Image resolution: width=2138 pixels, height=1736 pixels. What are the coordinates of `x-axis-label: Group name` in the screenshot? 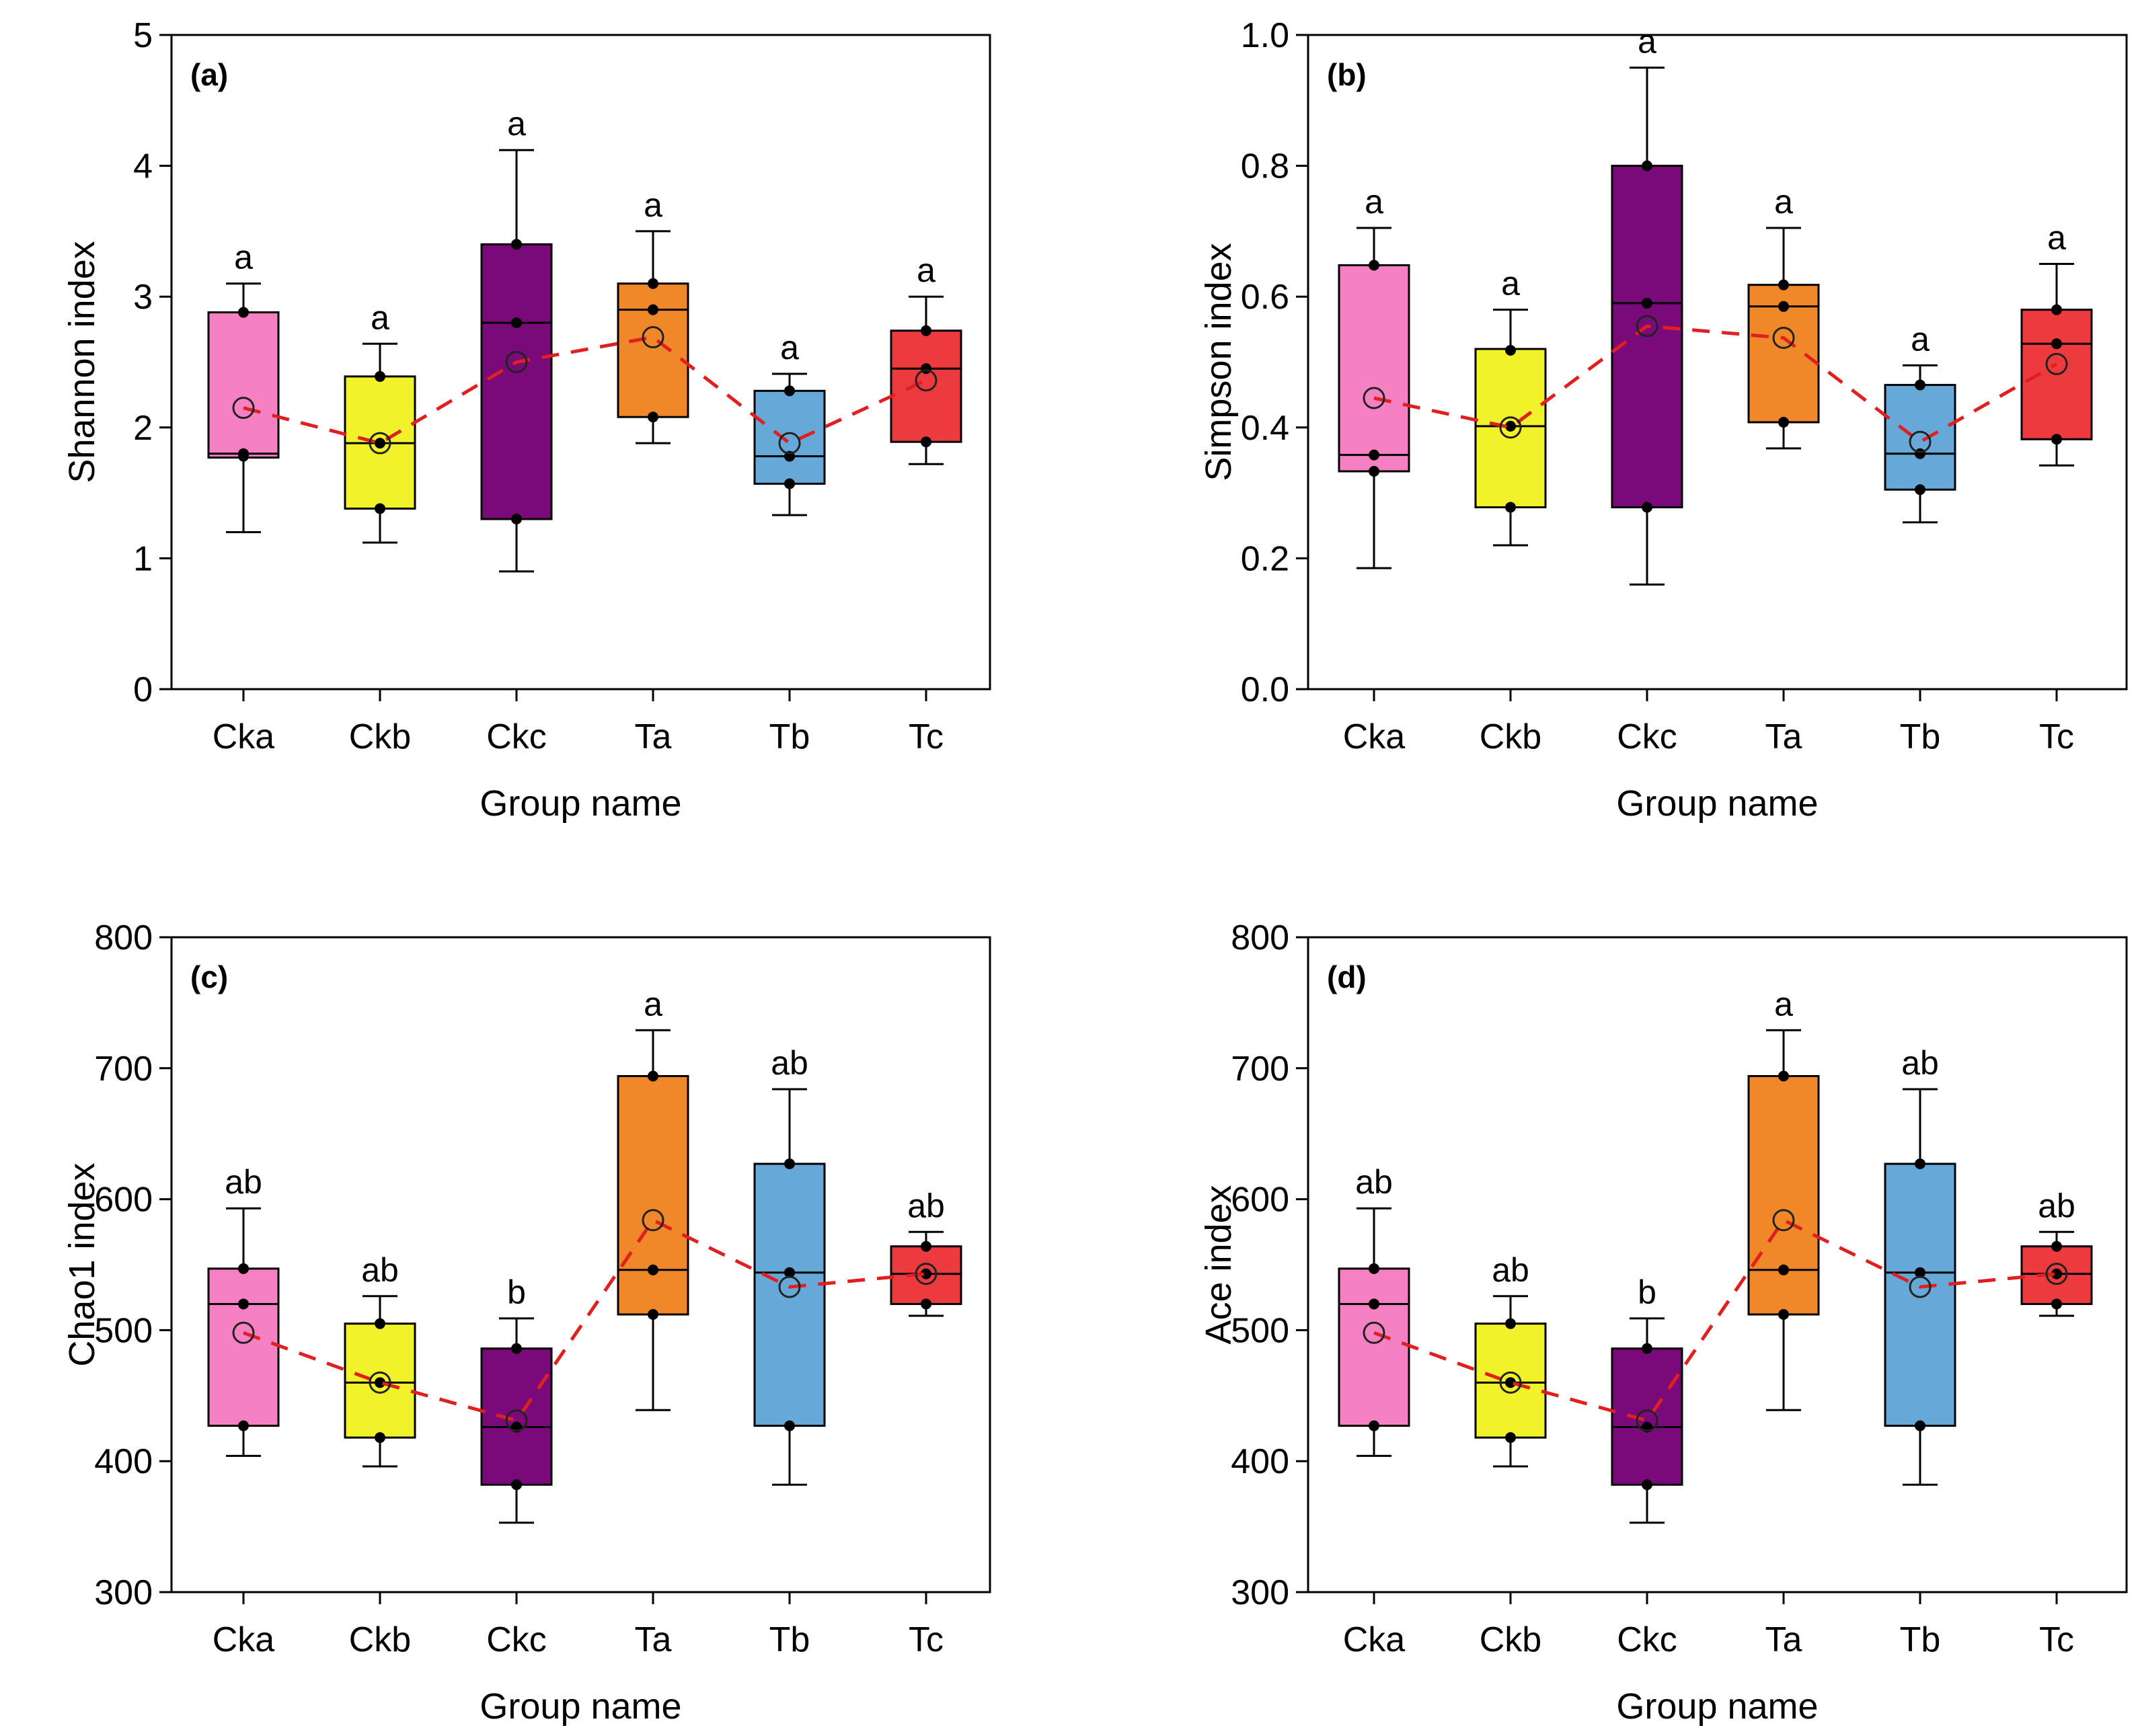 It's located at (580, 803).